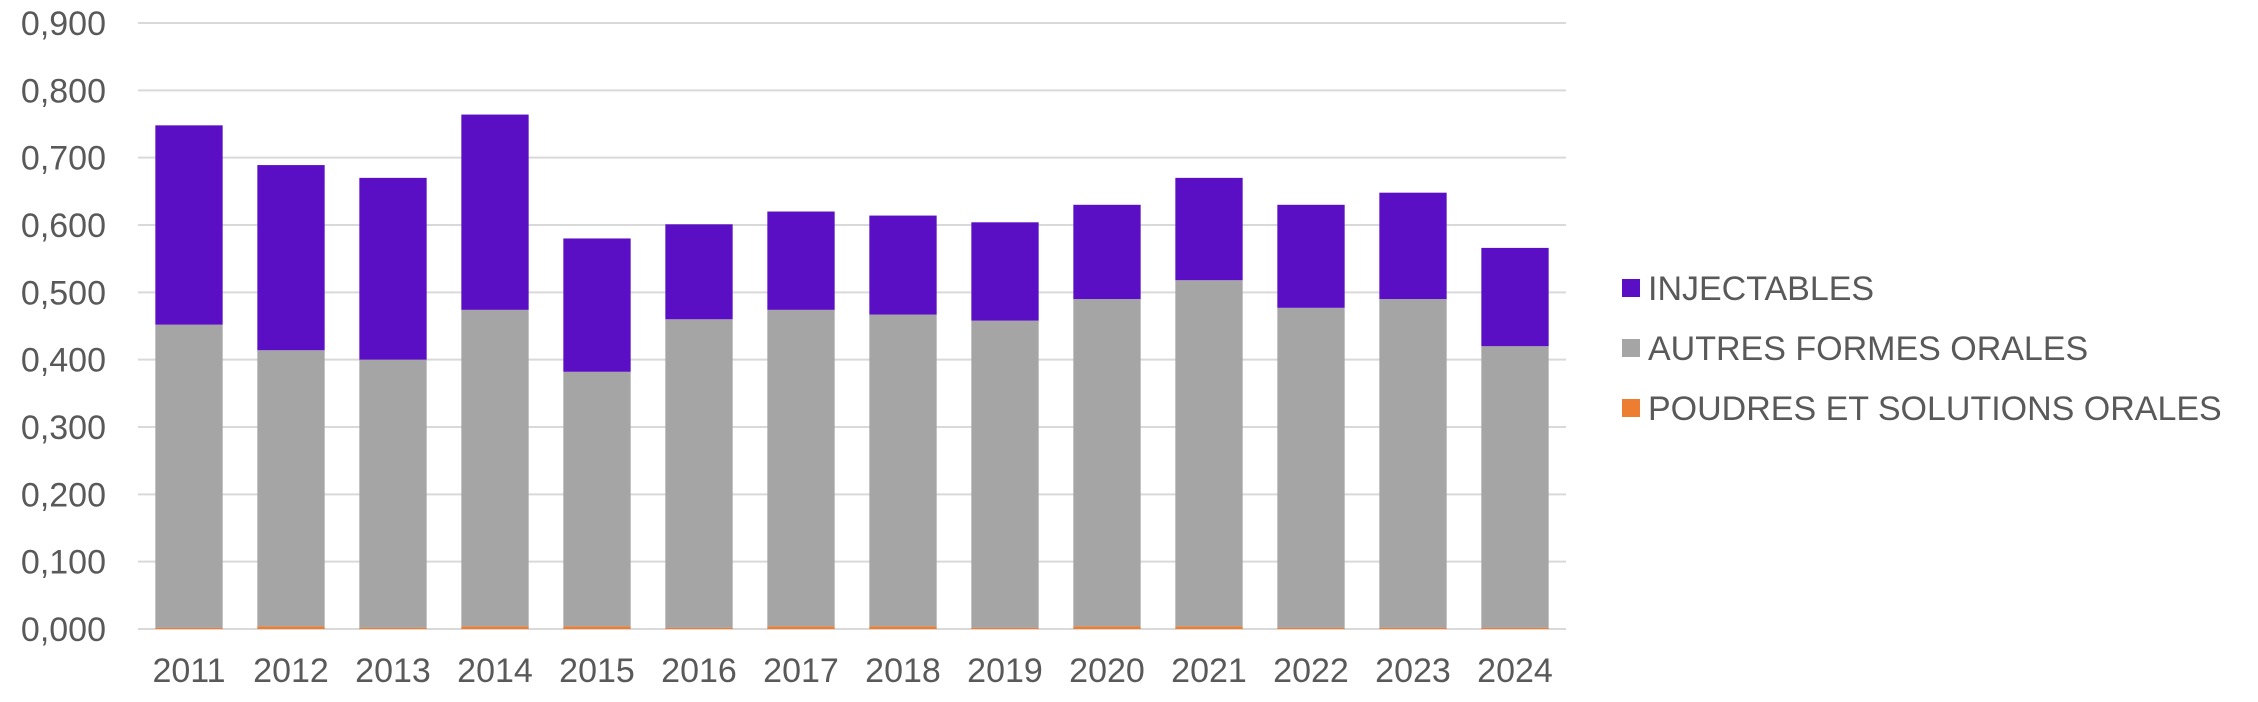 This screenshot has height=702, width=2258. What do you see at coordinates (1761, 289) in the screenshot?
I see `legend-label: INJECTABLES` at bounding box center [1761, 289].